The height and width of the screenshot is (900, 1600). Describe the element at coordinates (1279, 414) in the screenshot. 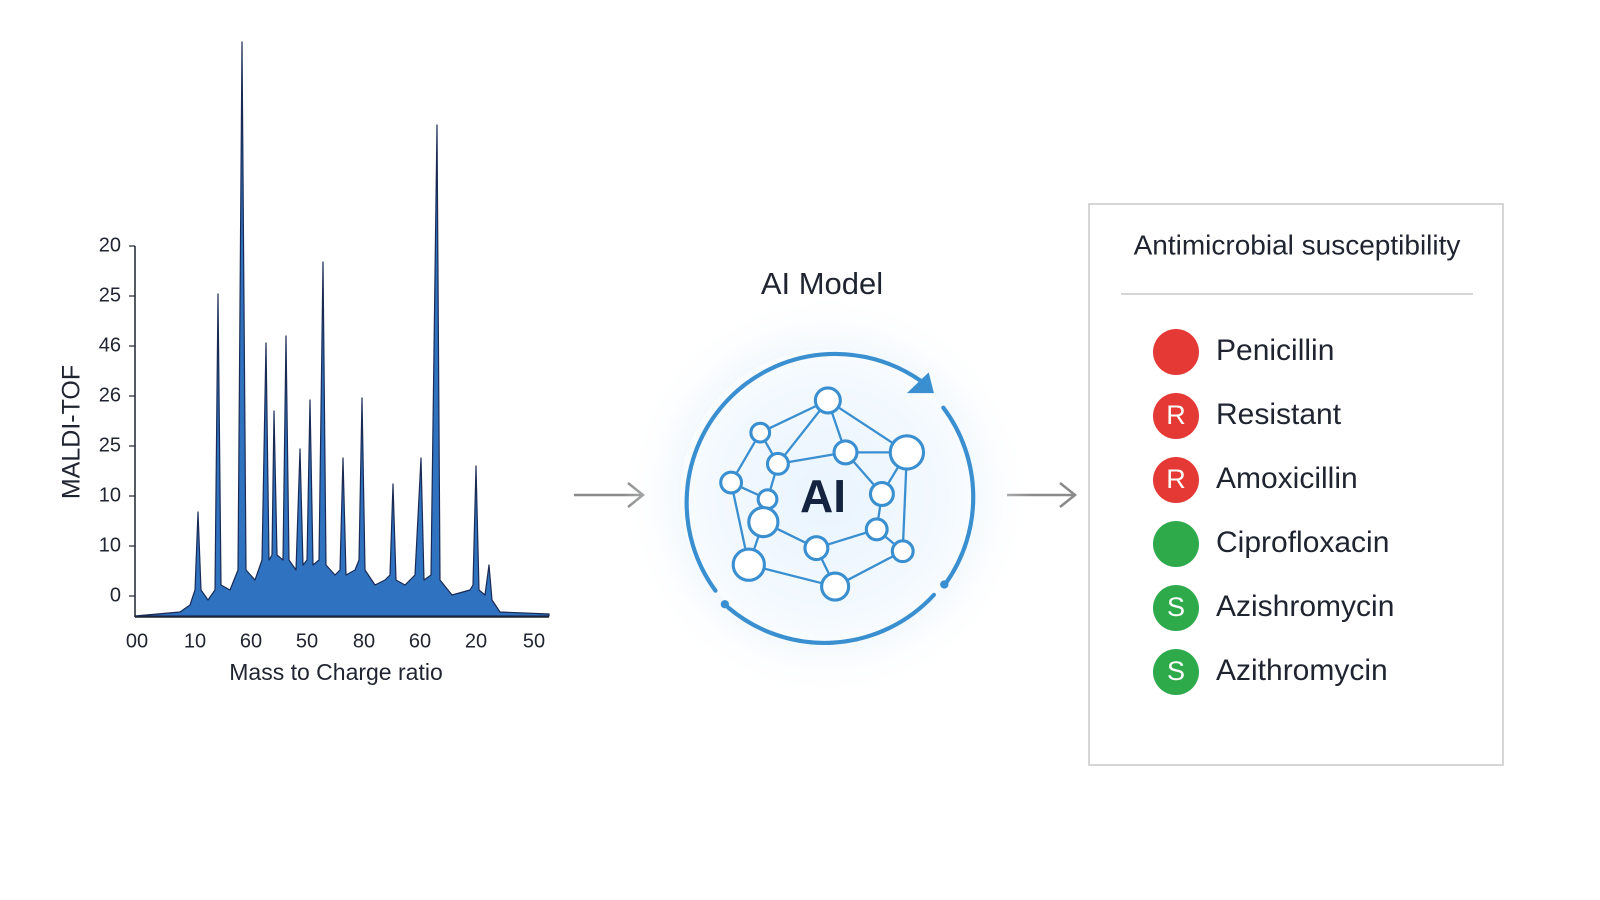

I see `drug-label: Resistant` at that location.